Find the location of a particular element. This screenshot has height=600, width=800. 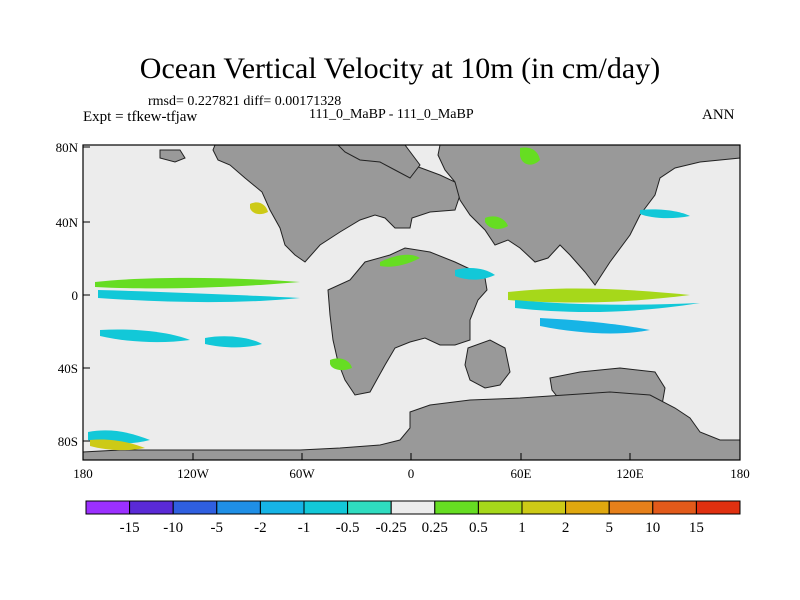

lon-label-60w: 60W is located at coordinates (302, 473).